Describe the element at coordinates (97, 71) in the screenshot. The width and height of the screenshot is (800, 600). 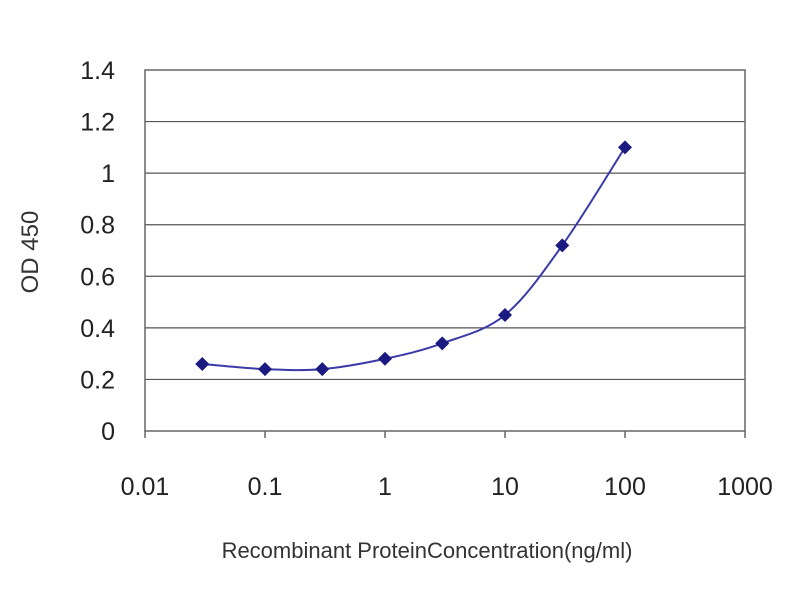
I see `y-tick-label: 1.4` at that location.